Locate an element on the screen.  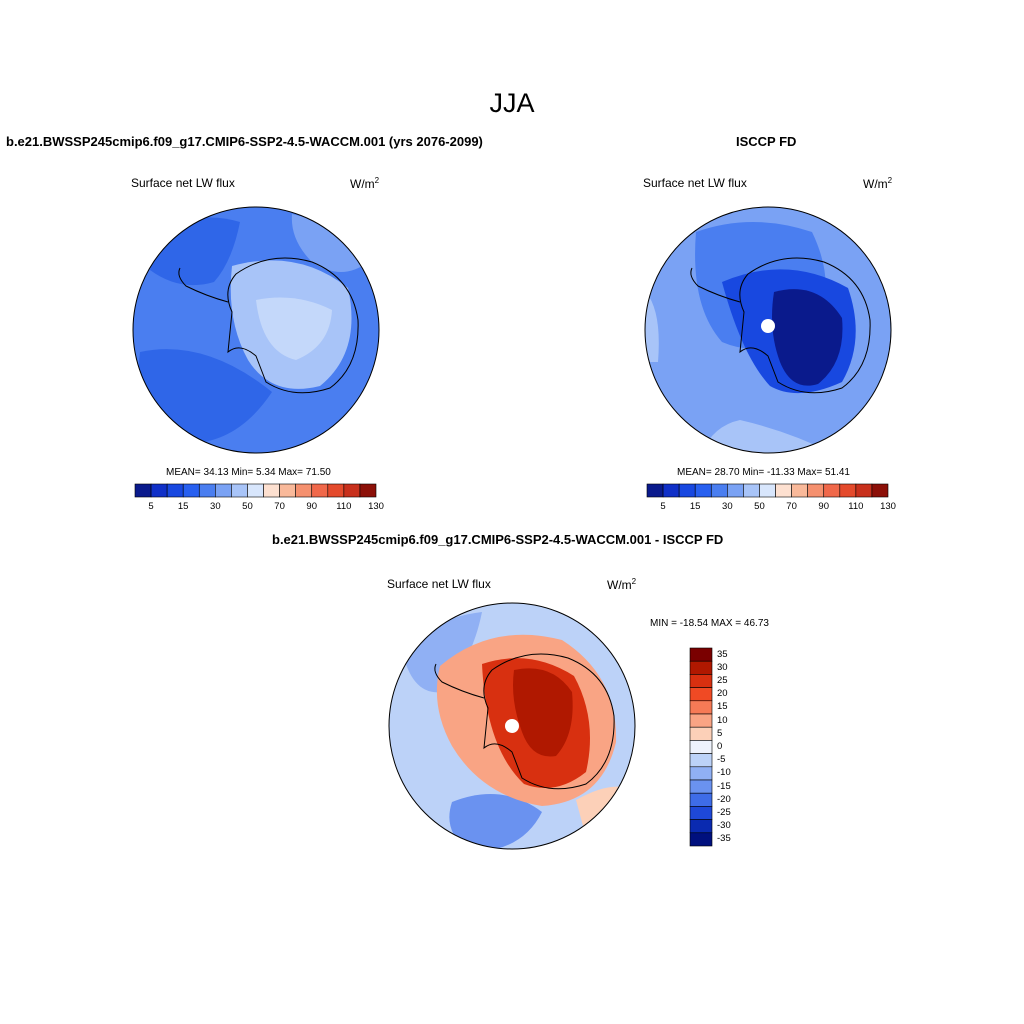
colorbar-tick-label: 10 is located at coordinates (722, 720).